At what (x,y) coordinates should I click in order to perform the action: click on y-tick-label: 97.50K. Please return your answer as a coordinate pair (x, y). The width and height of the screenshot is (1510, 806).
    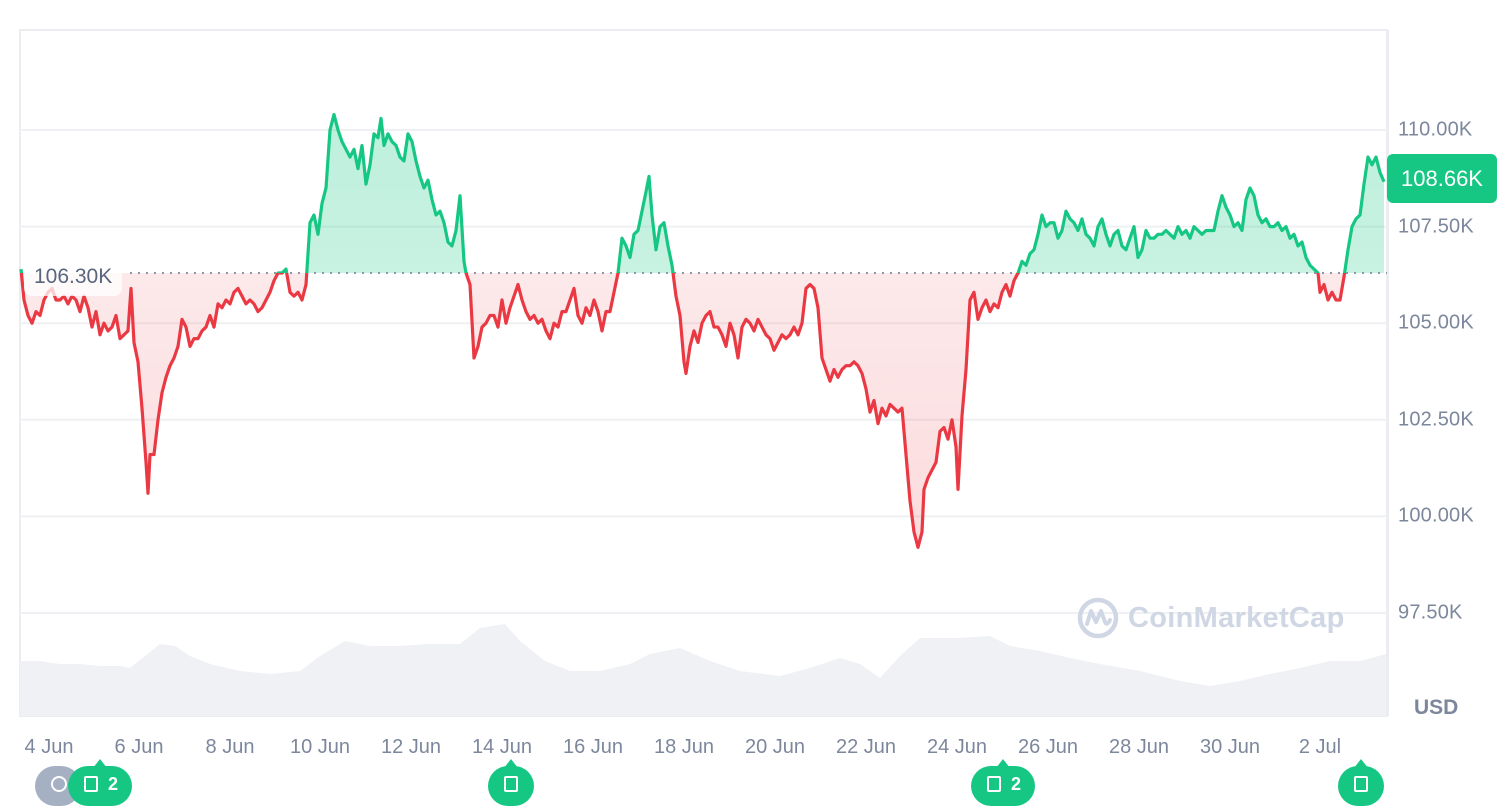
    Looking at the image, I should click on (1430, 612).